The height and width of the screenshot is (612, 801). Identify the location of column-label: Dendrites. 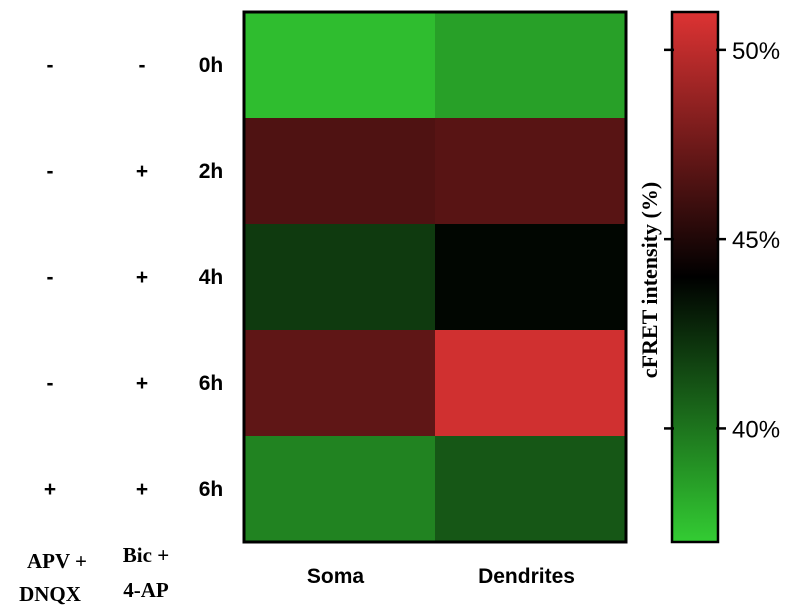
(526, 576).